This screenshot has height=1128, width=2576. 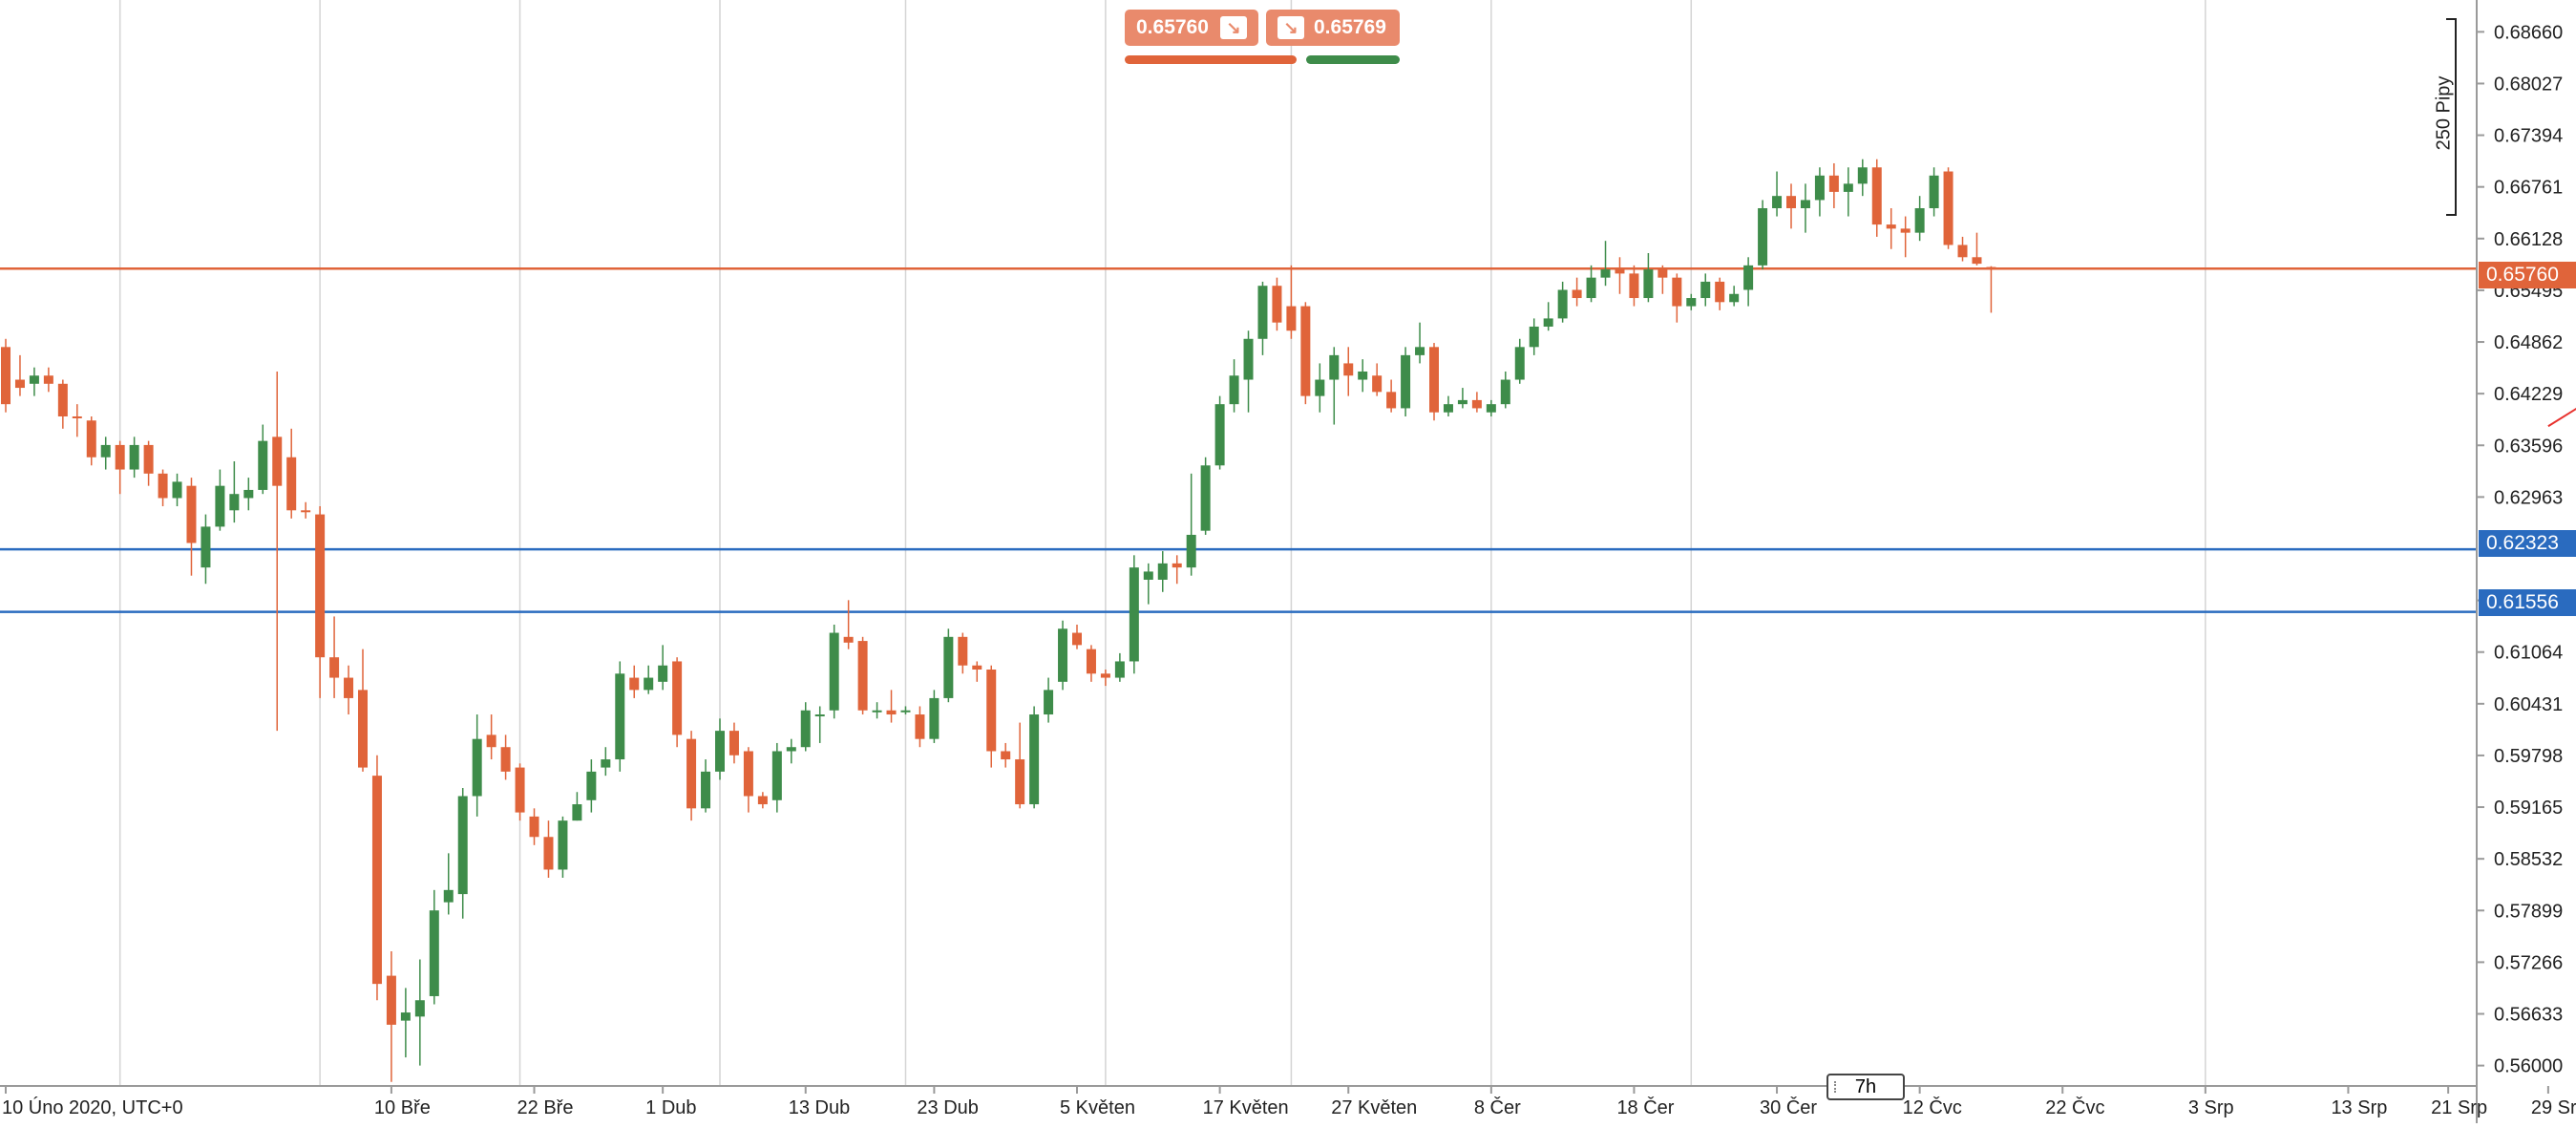 I want to click on x-tick-label: 22 Čvc, so click(x=2074, y=1107).